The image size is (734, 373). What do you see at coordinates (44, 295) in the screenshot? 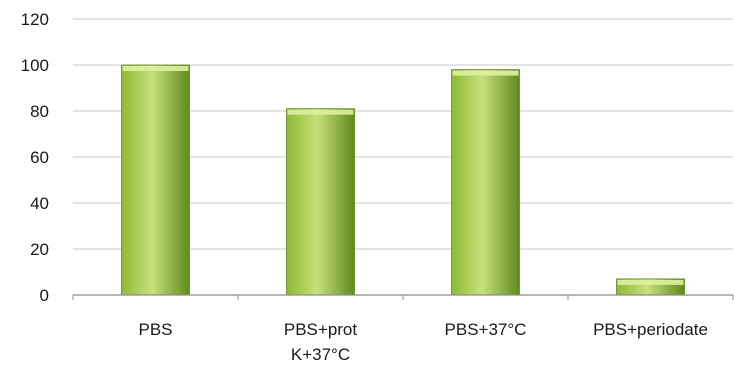
I see `y-tick-label: 0` at bounding box center [44, 295].